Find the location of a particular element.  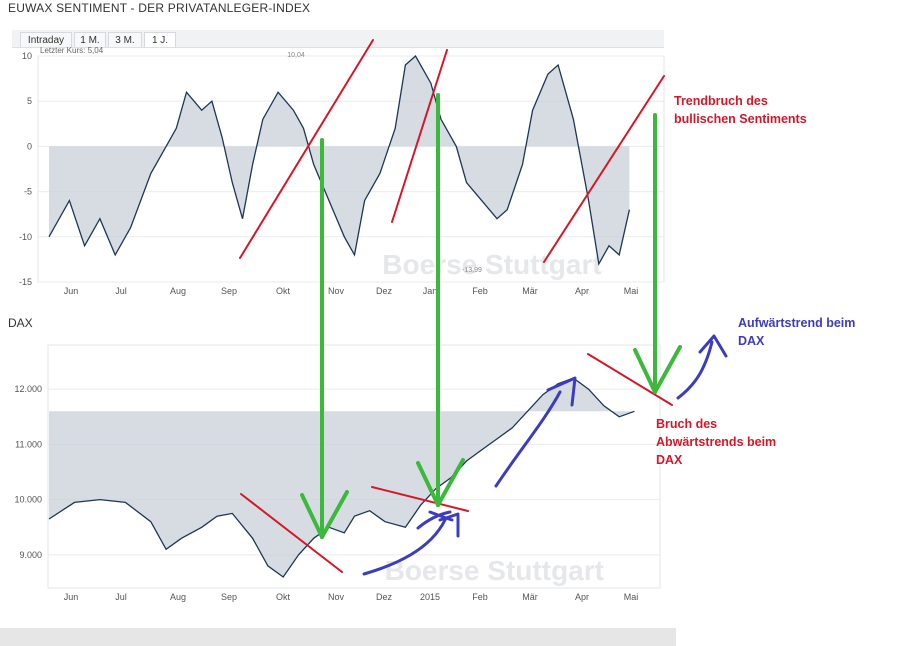

green-arrow-3-head-left is located at coordinates (645, 371).